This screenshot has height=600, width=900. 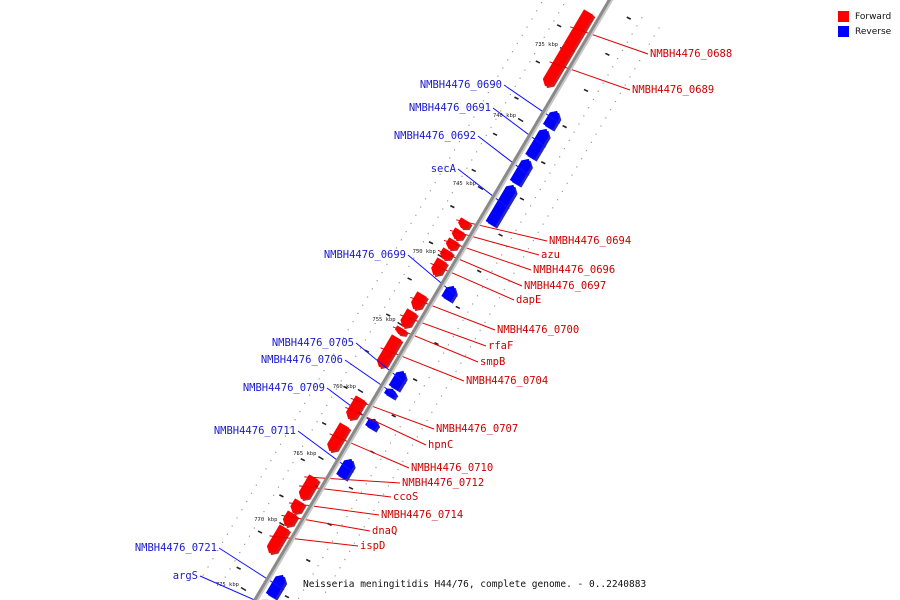 I want to click on gene-label: azu, so click(x=550, y=255).